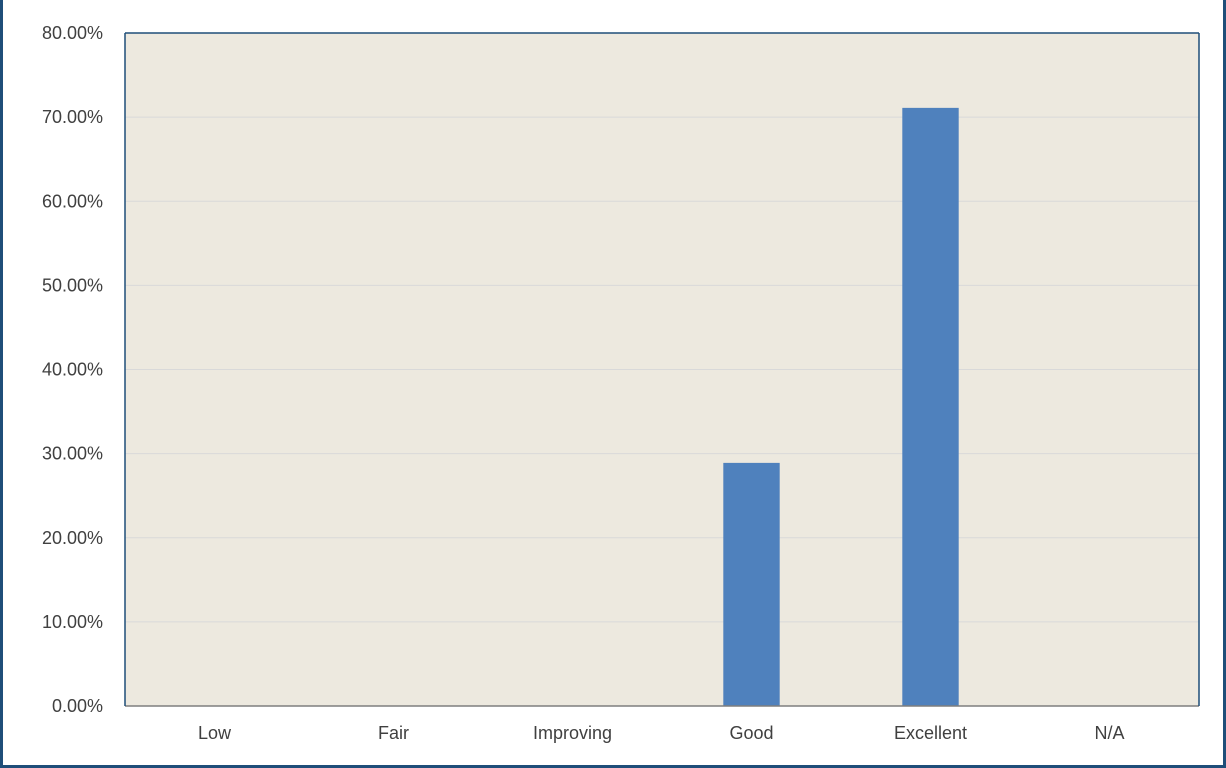  Describe the element at coordinates (1109, 733) in the screenshot. I see `x-tick-label: N/A` at that location.